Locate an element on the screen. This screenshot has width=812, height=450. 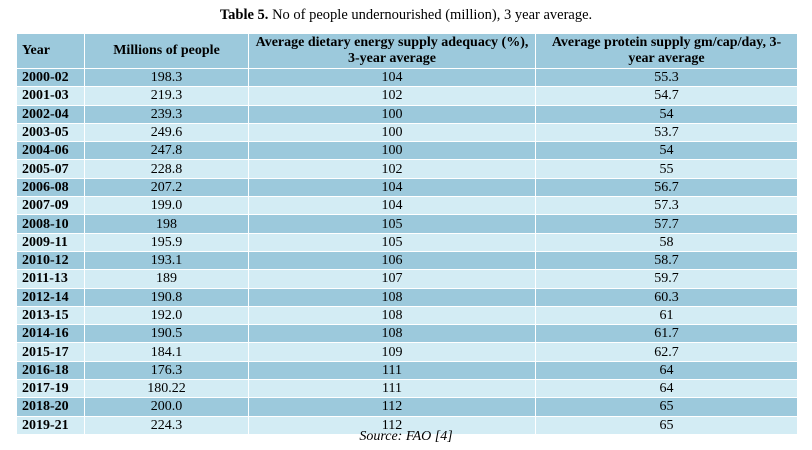
year-cell: 2012-14 is located at coordinates (50, 297).